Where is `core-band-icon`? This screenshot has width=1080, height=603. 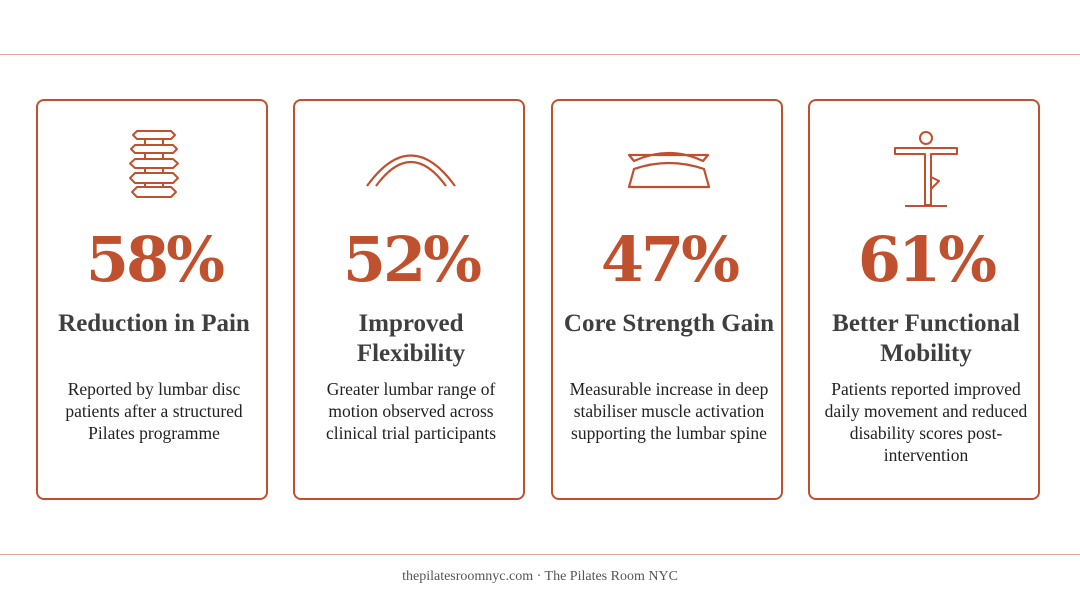 core-band-icon is located at coordinates (669, 169).